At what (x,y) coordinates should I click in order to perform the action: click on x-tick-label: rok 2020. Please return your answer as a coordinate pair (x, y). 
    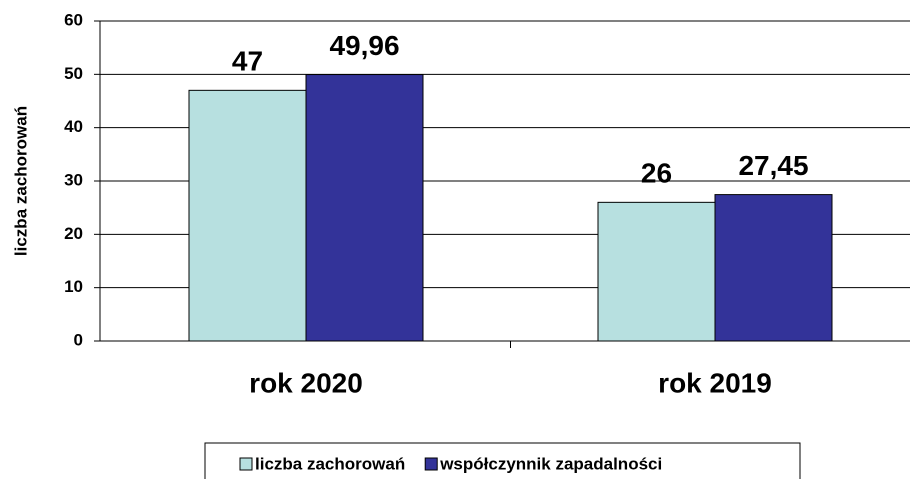
    Looking at the image, I should click on (306, 382).